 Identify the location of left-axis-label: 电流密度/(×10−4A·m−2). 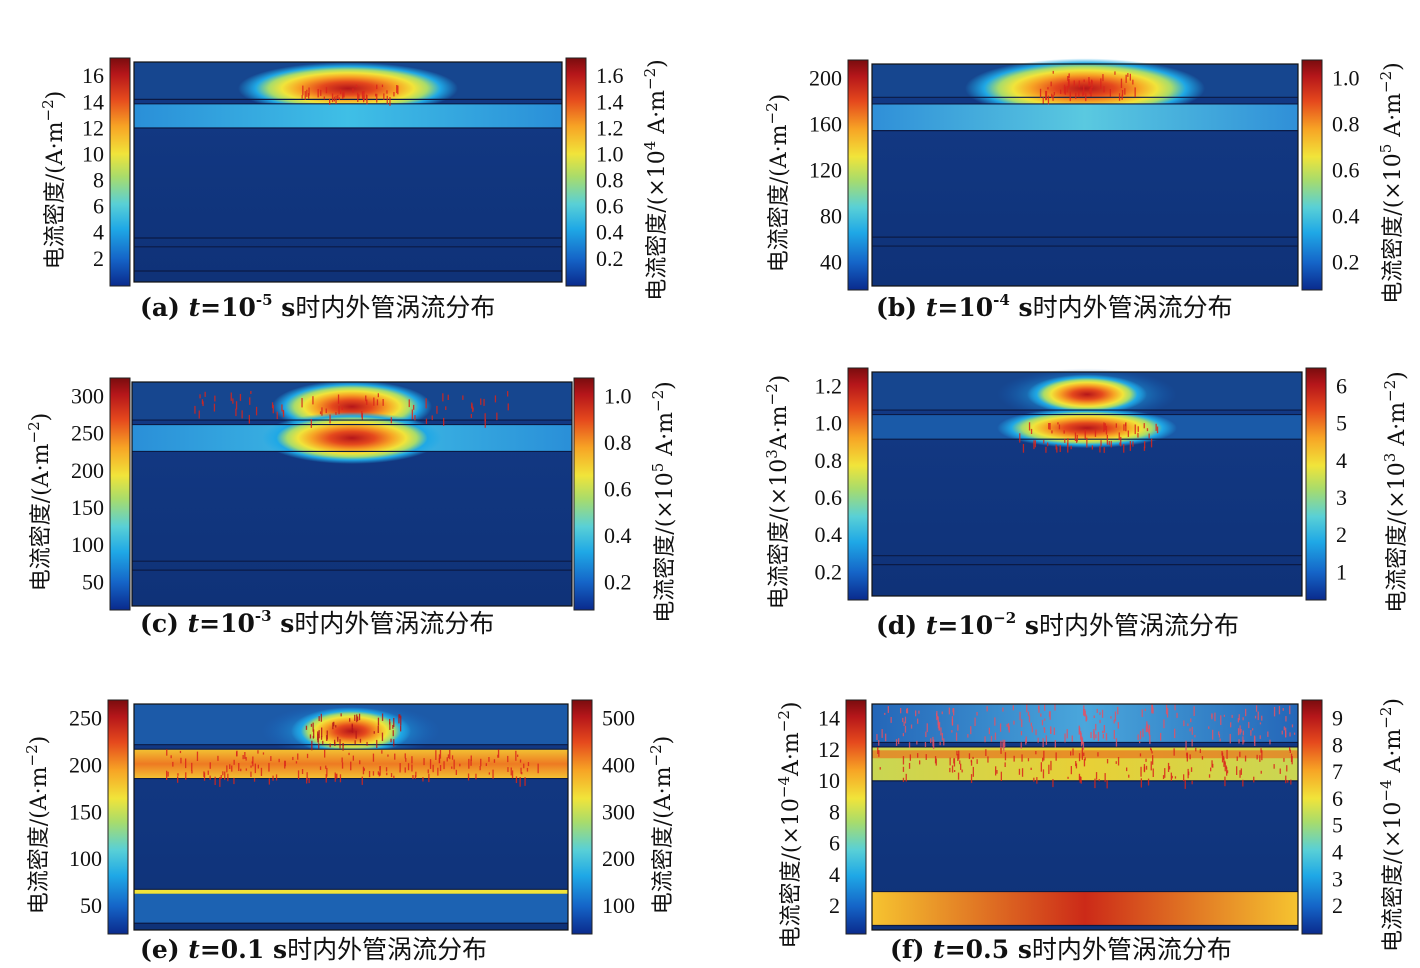
(789, 824).